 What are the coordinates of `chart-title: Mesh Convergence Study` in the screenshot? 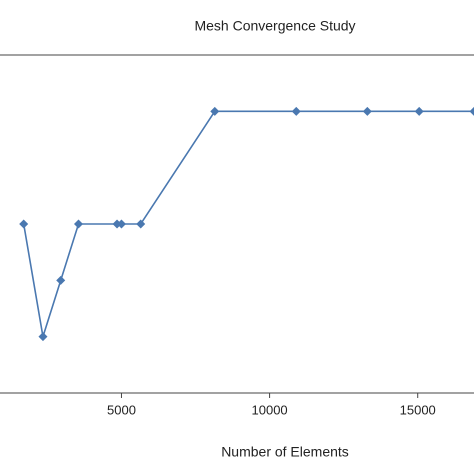 It's located at (274, 26).